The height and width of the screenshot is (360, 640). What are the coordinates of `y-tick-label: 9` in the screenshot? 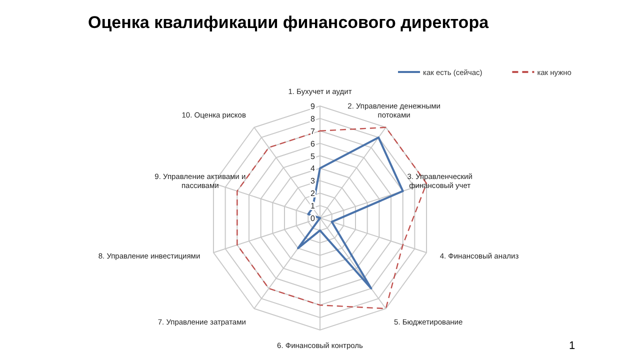 It's located at (313, 106).